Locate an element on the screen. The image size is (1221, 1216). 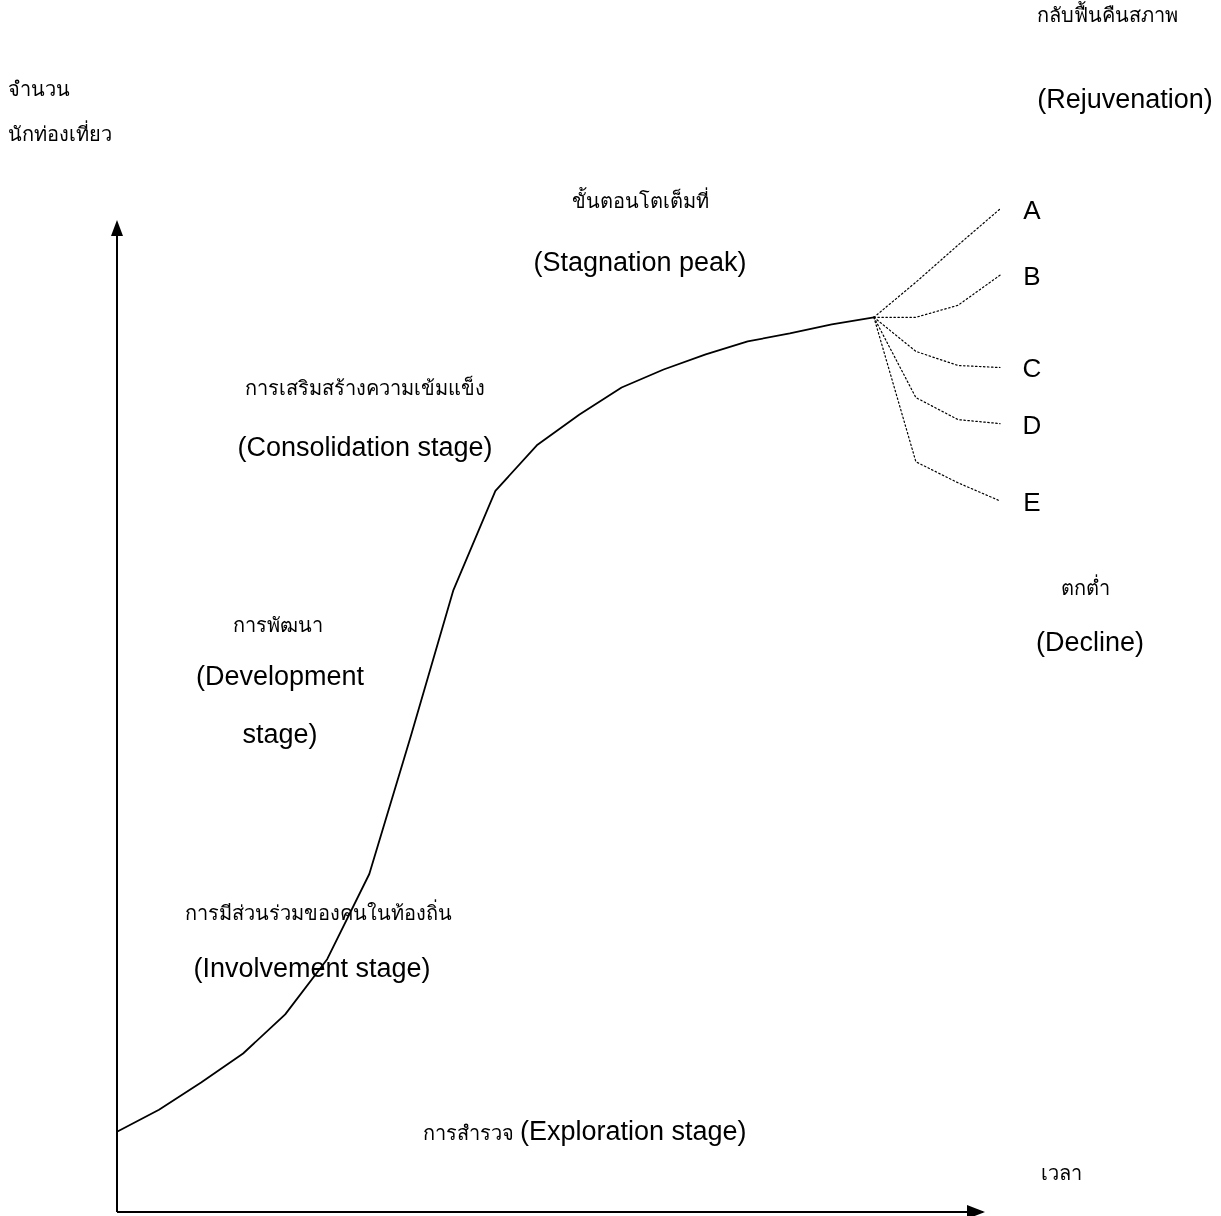
series-label: C is located at coordinates (1032, 368).